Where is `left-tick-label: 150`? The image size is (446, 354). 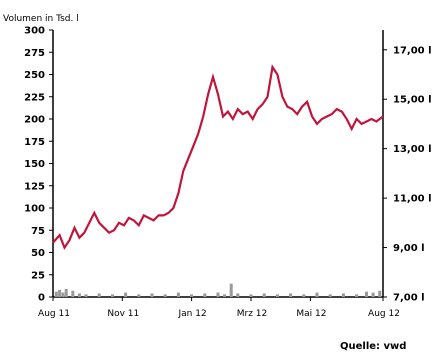 left-tick-label: 150 is located at coordinates (34, 164).